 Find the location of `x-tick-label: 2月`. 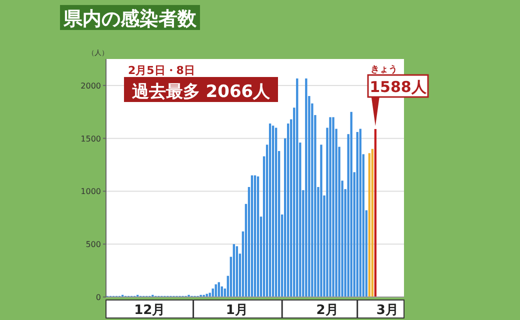

x-tick-label: 2月 is located at coordinates (327, 310).